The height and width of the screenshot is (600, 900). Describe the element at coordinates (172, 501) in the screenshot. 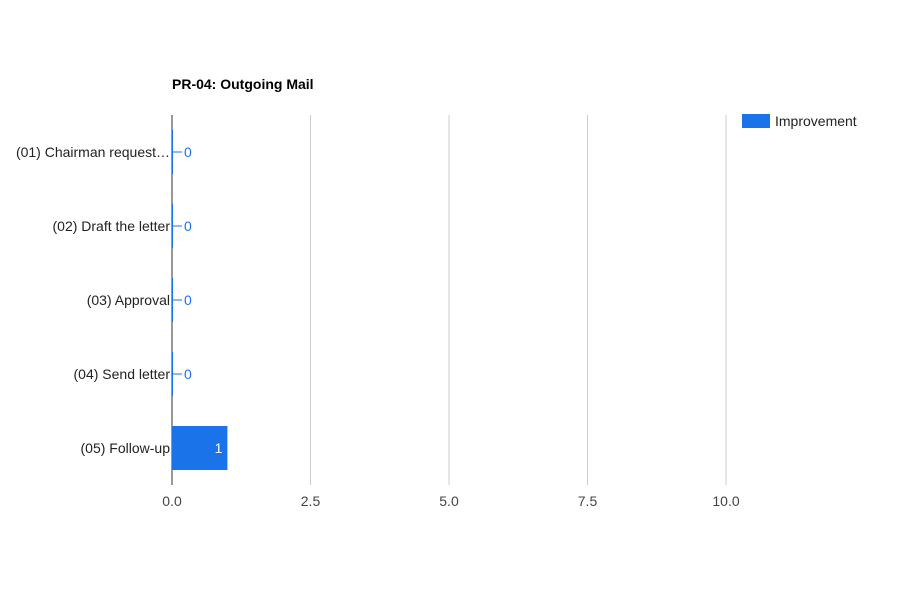

I see `x-tick-label: 0.0` at that location.